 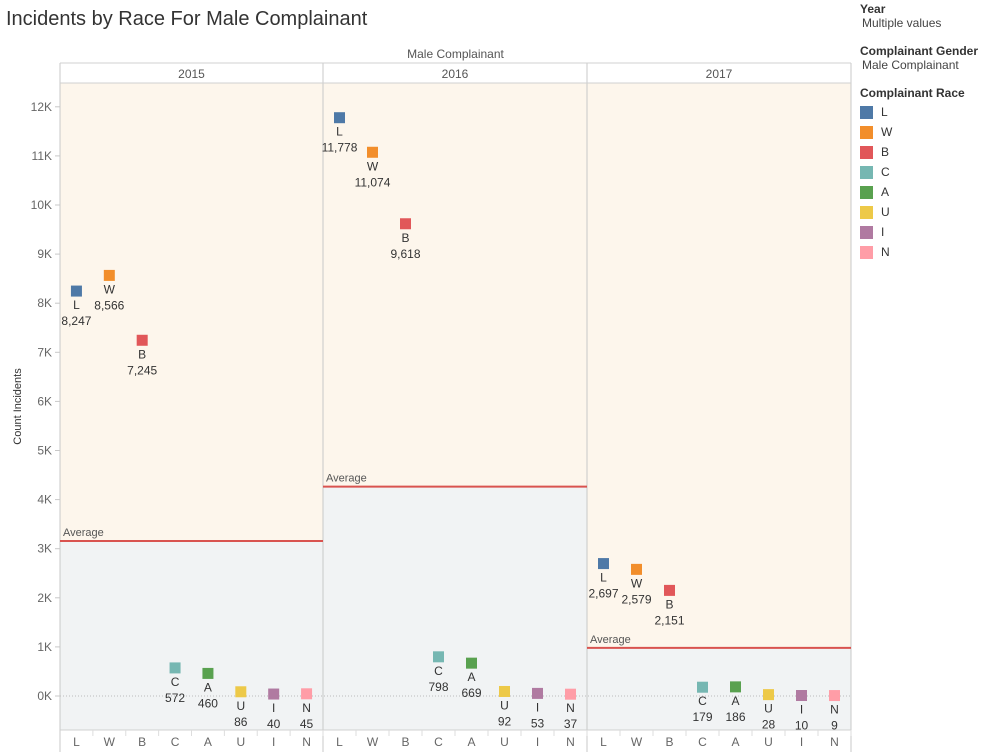 I want to click on legend-item-w: W, so click(x=930, y=132).